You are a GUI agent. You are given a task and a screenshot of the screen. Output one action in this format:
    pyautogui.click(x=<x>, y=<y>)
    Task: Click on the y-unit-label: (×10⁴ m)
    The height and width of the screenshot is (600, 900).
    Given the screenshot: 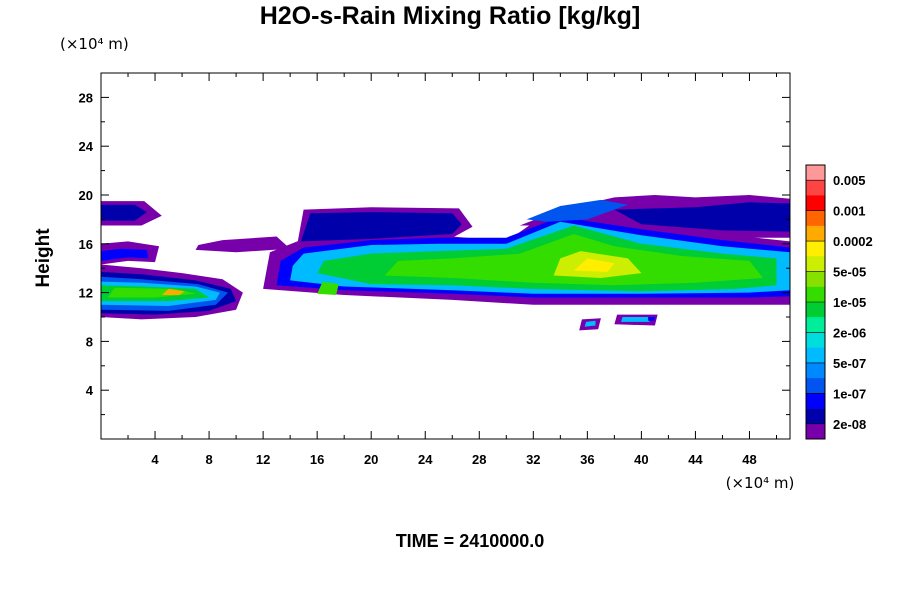 What is the action you would take?
    pyautogui.click(x=94, y=44)
    